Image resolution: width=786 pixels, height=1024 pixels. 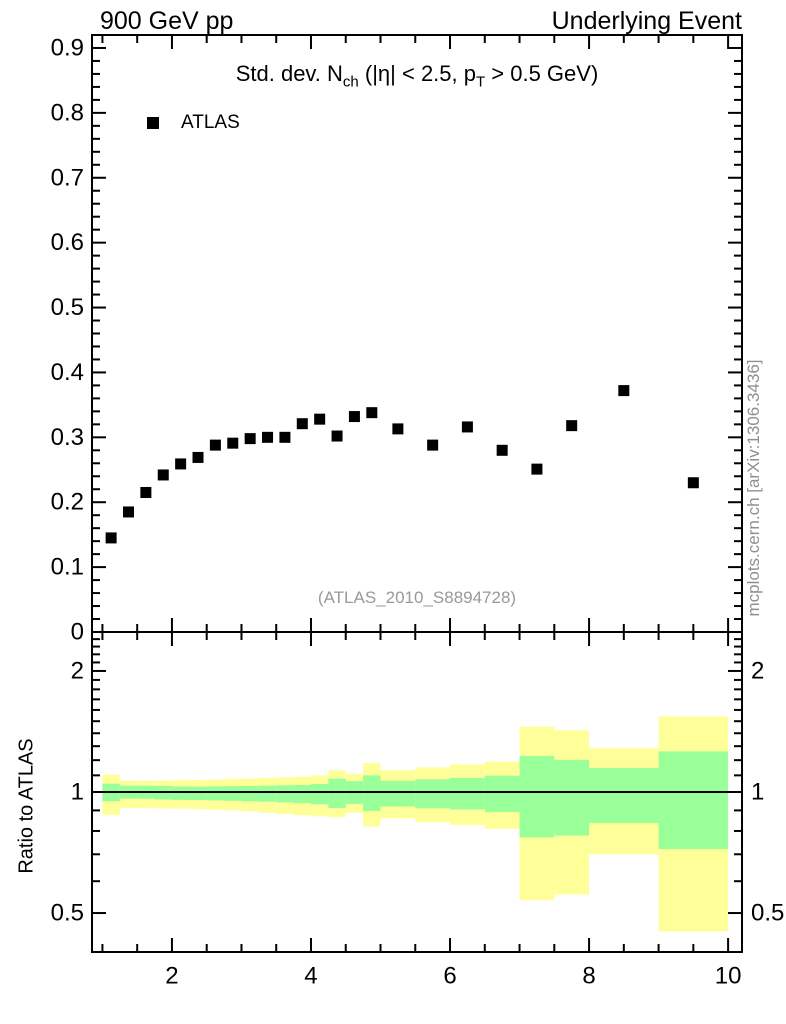 I want to click on plot-title: Std. dev. Nch (|η| < 2.5, pT > 0.5 GeV), so click(x=417, y=75).